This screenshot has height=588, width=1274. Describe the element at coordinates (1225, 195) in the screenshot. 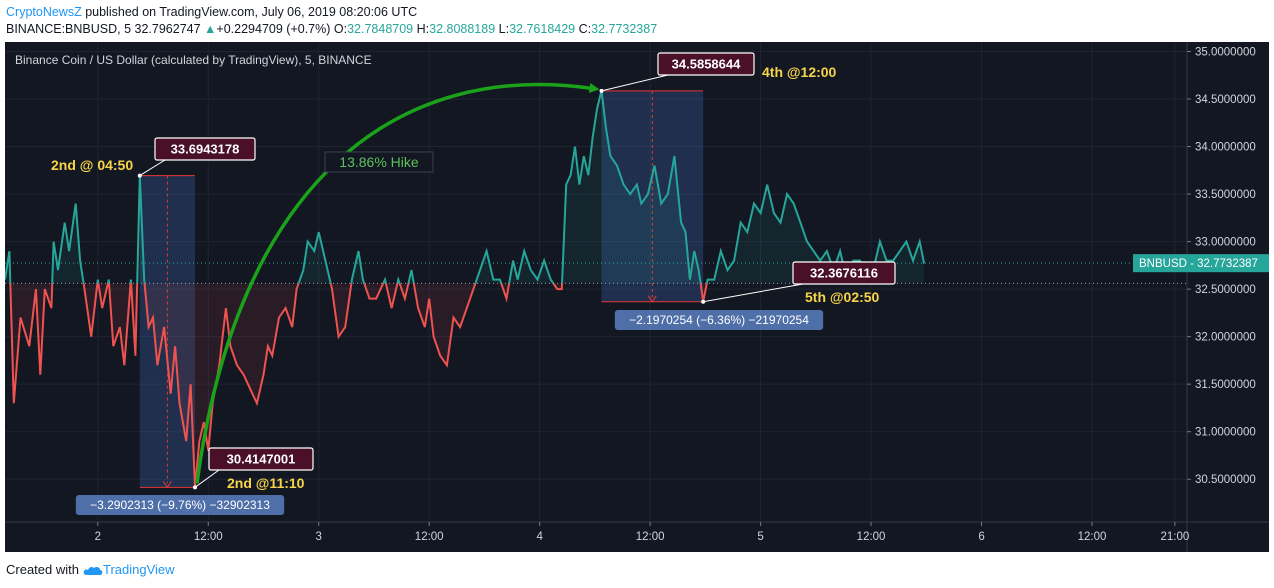

I see `price-tick-label: 33.5000000` at that location.